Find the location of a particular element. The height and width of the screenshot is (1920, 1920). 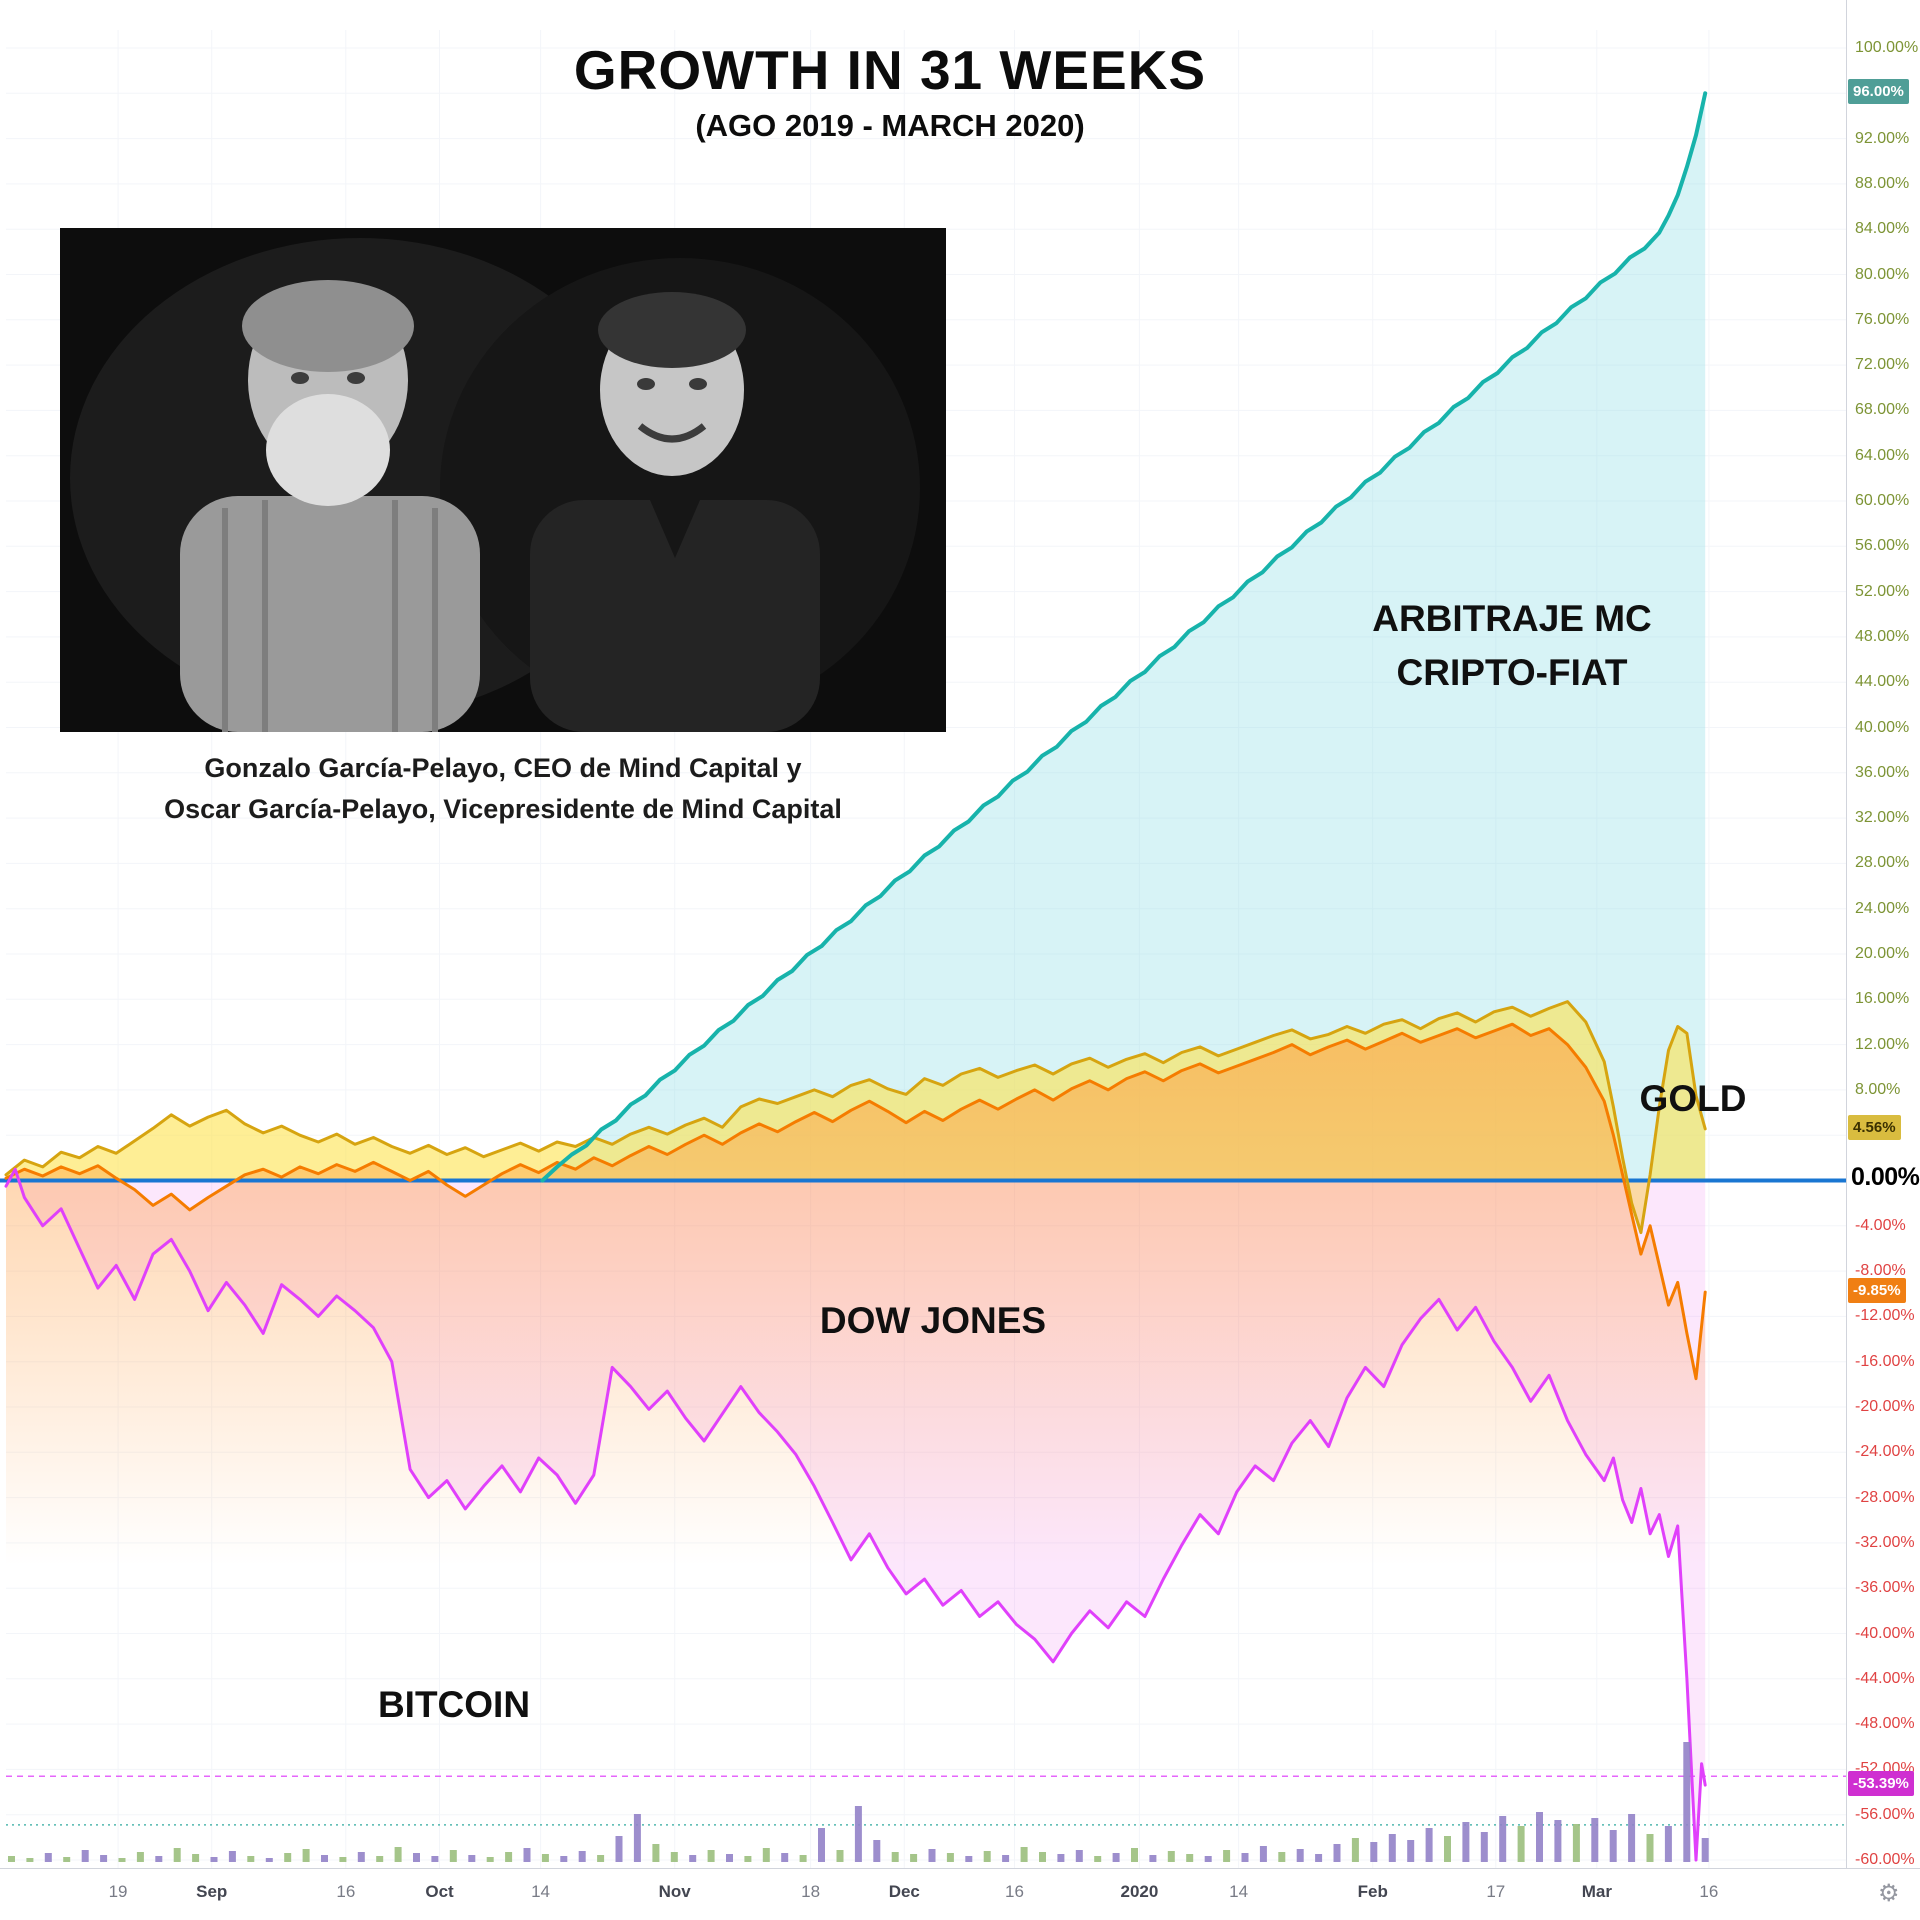

y-axis-tick: -48.00% is located at coordinates (1885, 1724).